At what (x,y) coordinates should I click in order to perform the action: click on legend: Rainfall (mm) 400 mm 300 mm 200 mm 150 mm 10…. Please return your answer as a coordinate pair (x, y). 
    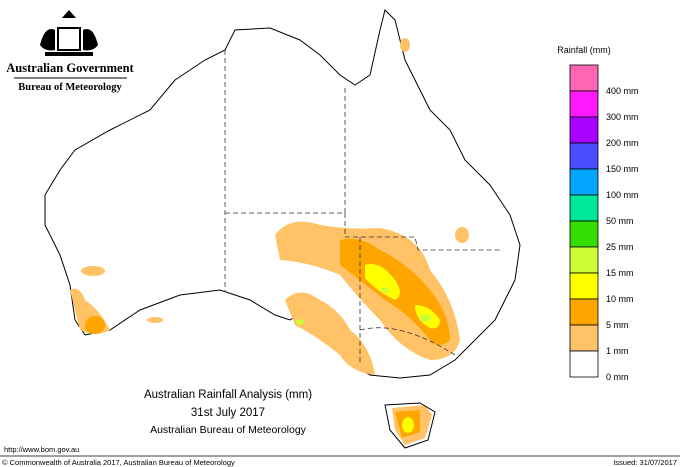
    Looking at the image, I should click on (597, 213).